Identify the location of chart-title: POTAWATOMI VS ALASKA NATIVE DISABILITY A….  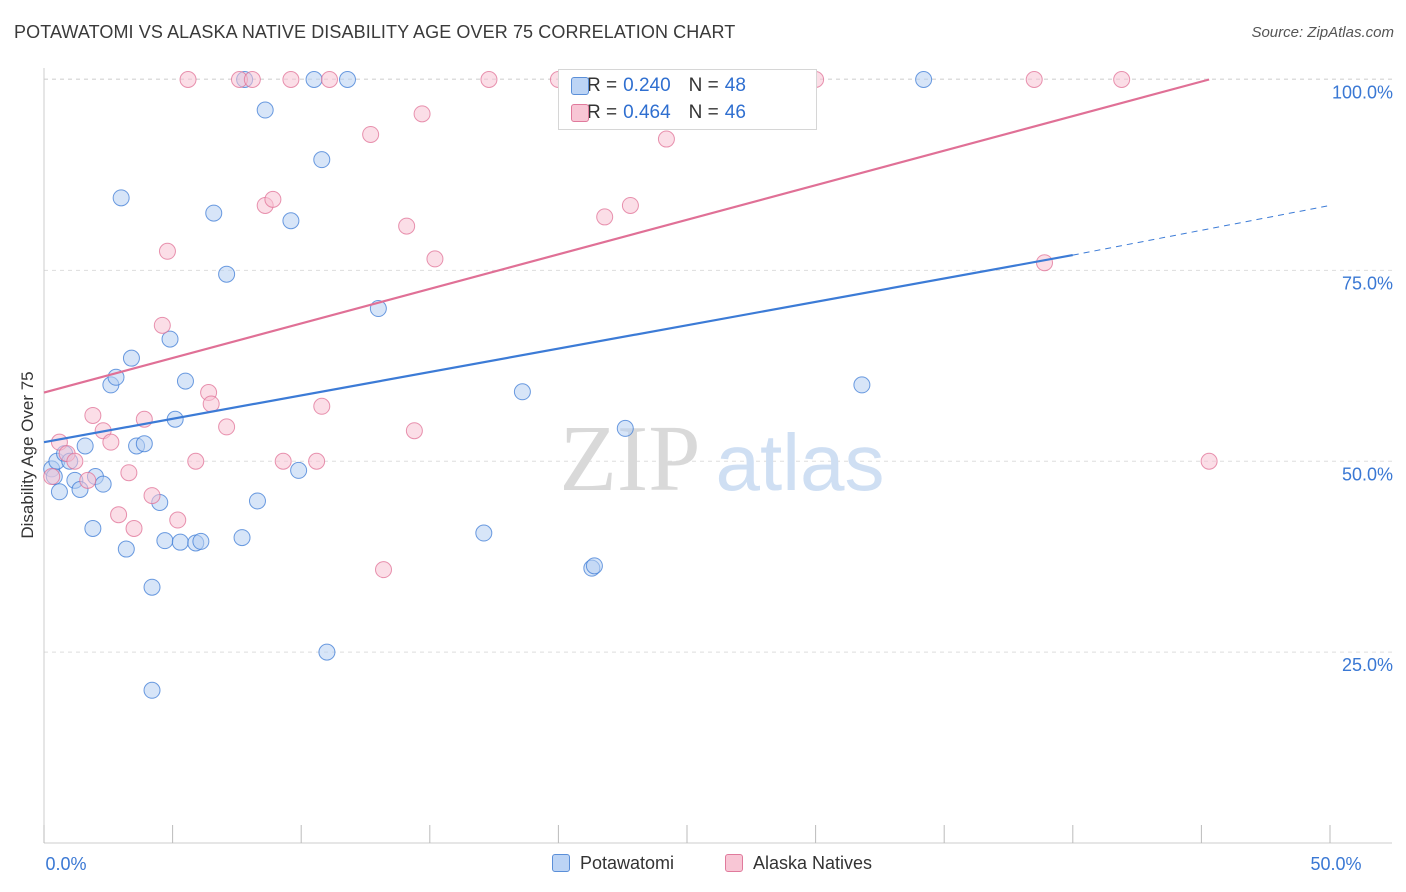
(375, 32).